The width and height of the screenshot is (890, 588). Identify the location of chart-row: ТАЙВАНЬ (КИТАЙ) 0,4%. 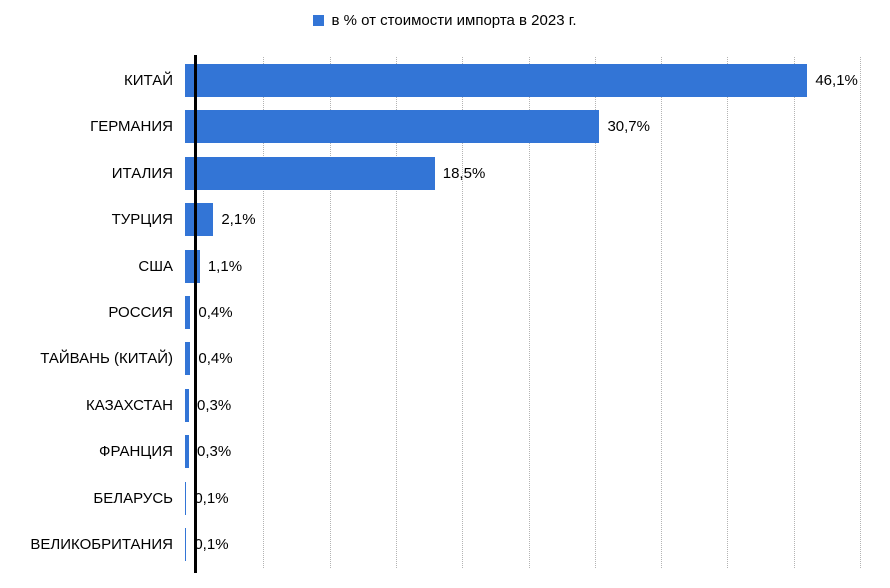
(445, 359).